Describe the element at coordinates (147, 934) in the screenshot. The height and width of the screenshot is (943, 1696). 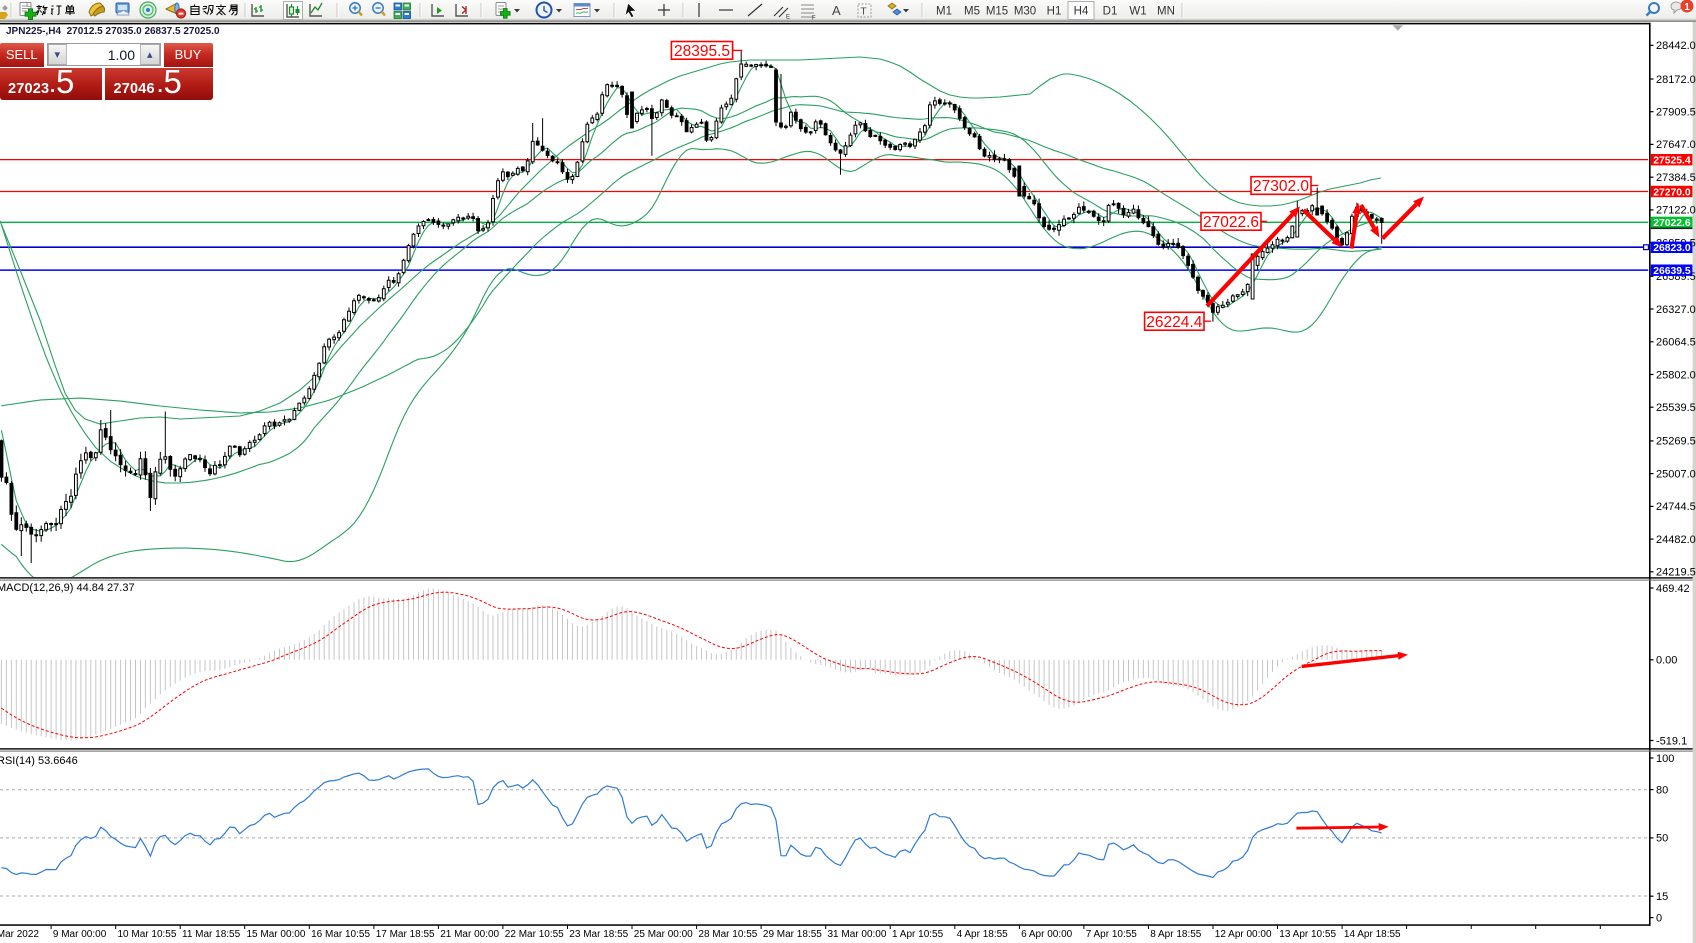
I see `svg-text: 10 Mar 10:55` at that location.